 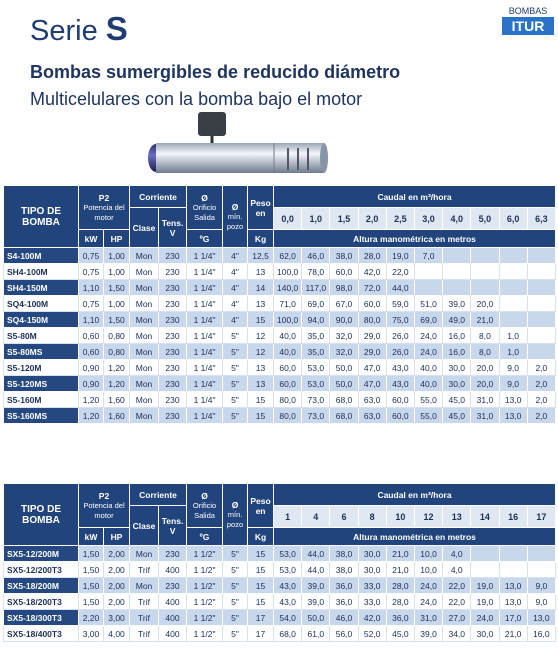 I want to click on logo: BOMBAS ITUR, so click(x=528, y=20).